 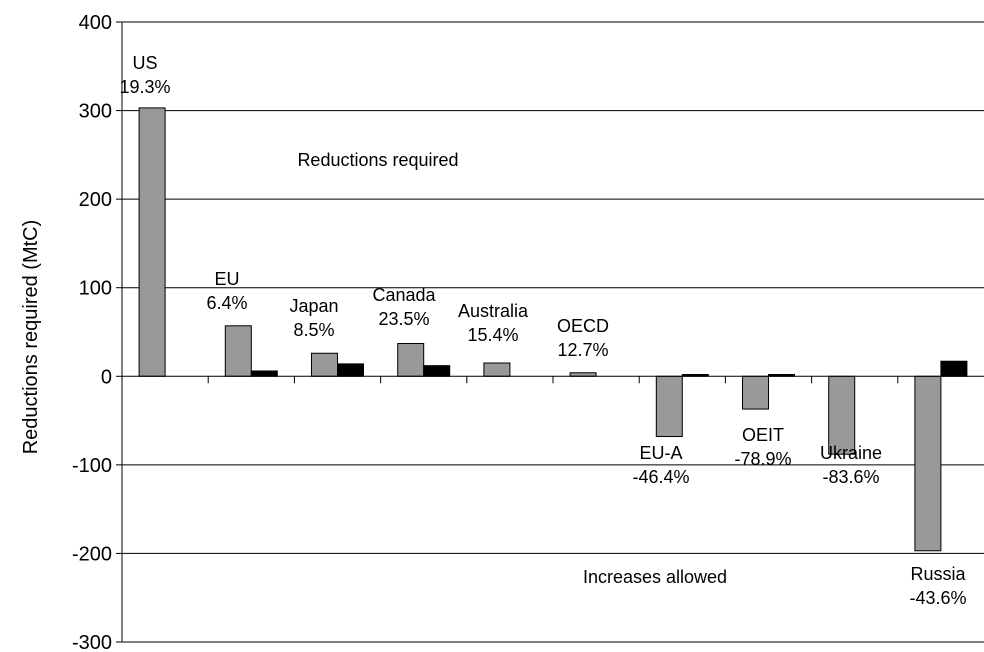 I want to click on category-label: Canada, so click(x=404, y=295).